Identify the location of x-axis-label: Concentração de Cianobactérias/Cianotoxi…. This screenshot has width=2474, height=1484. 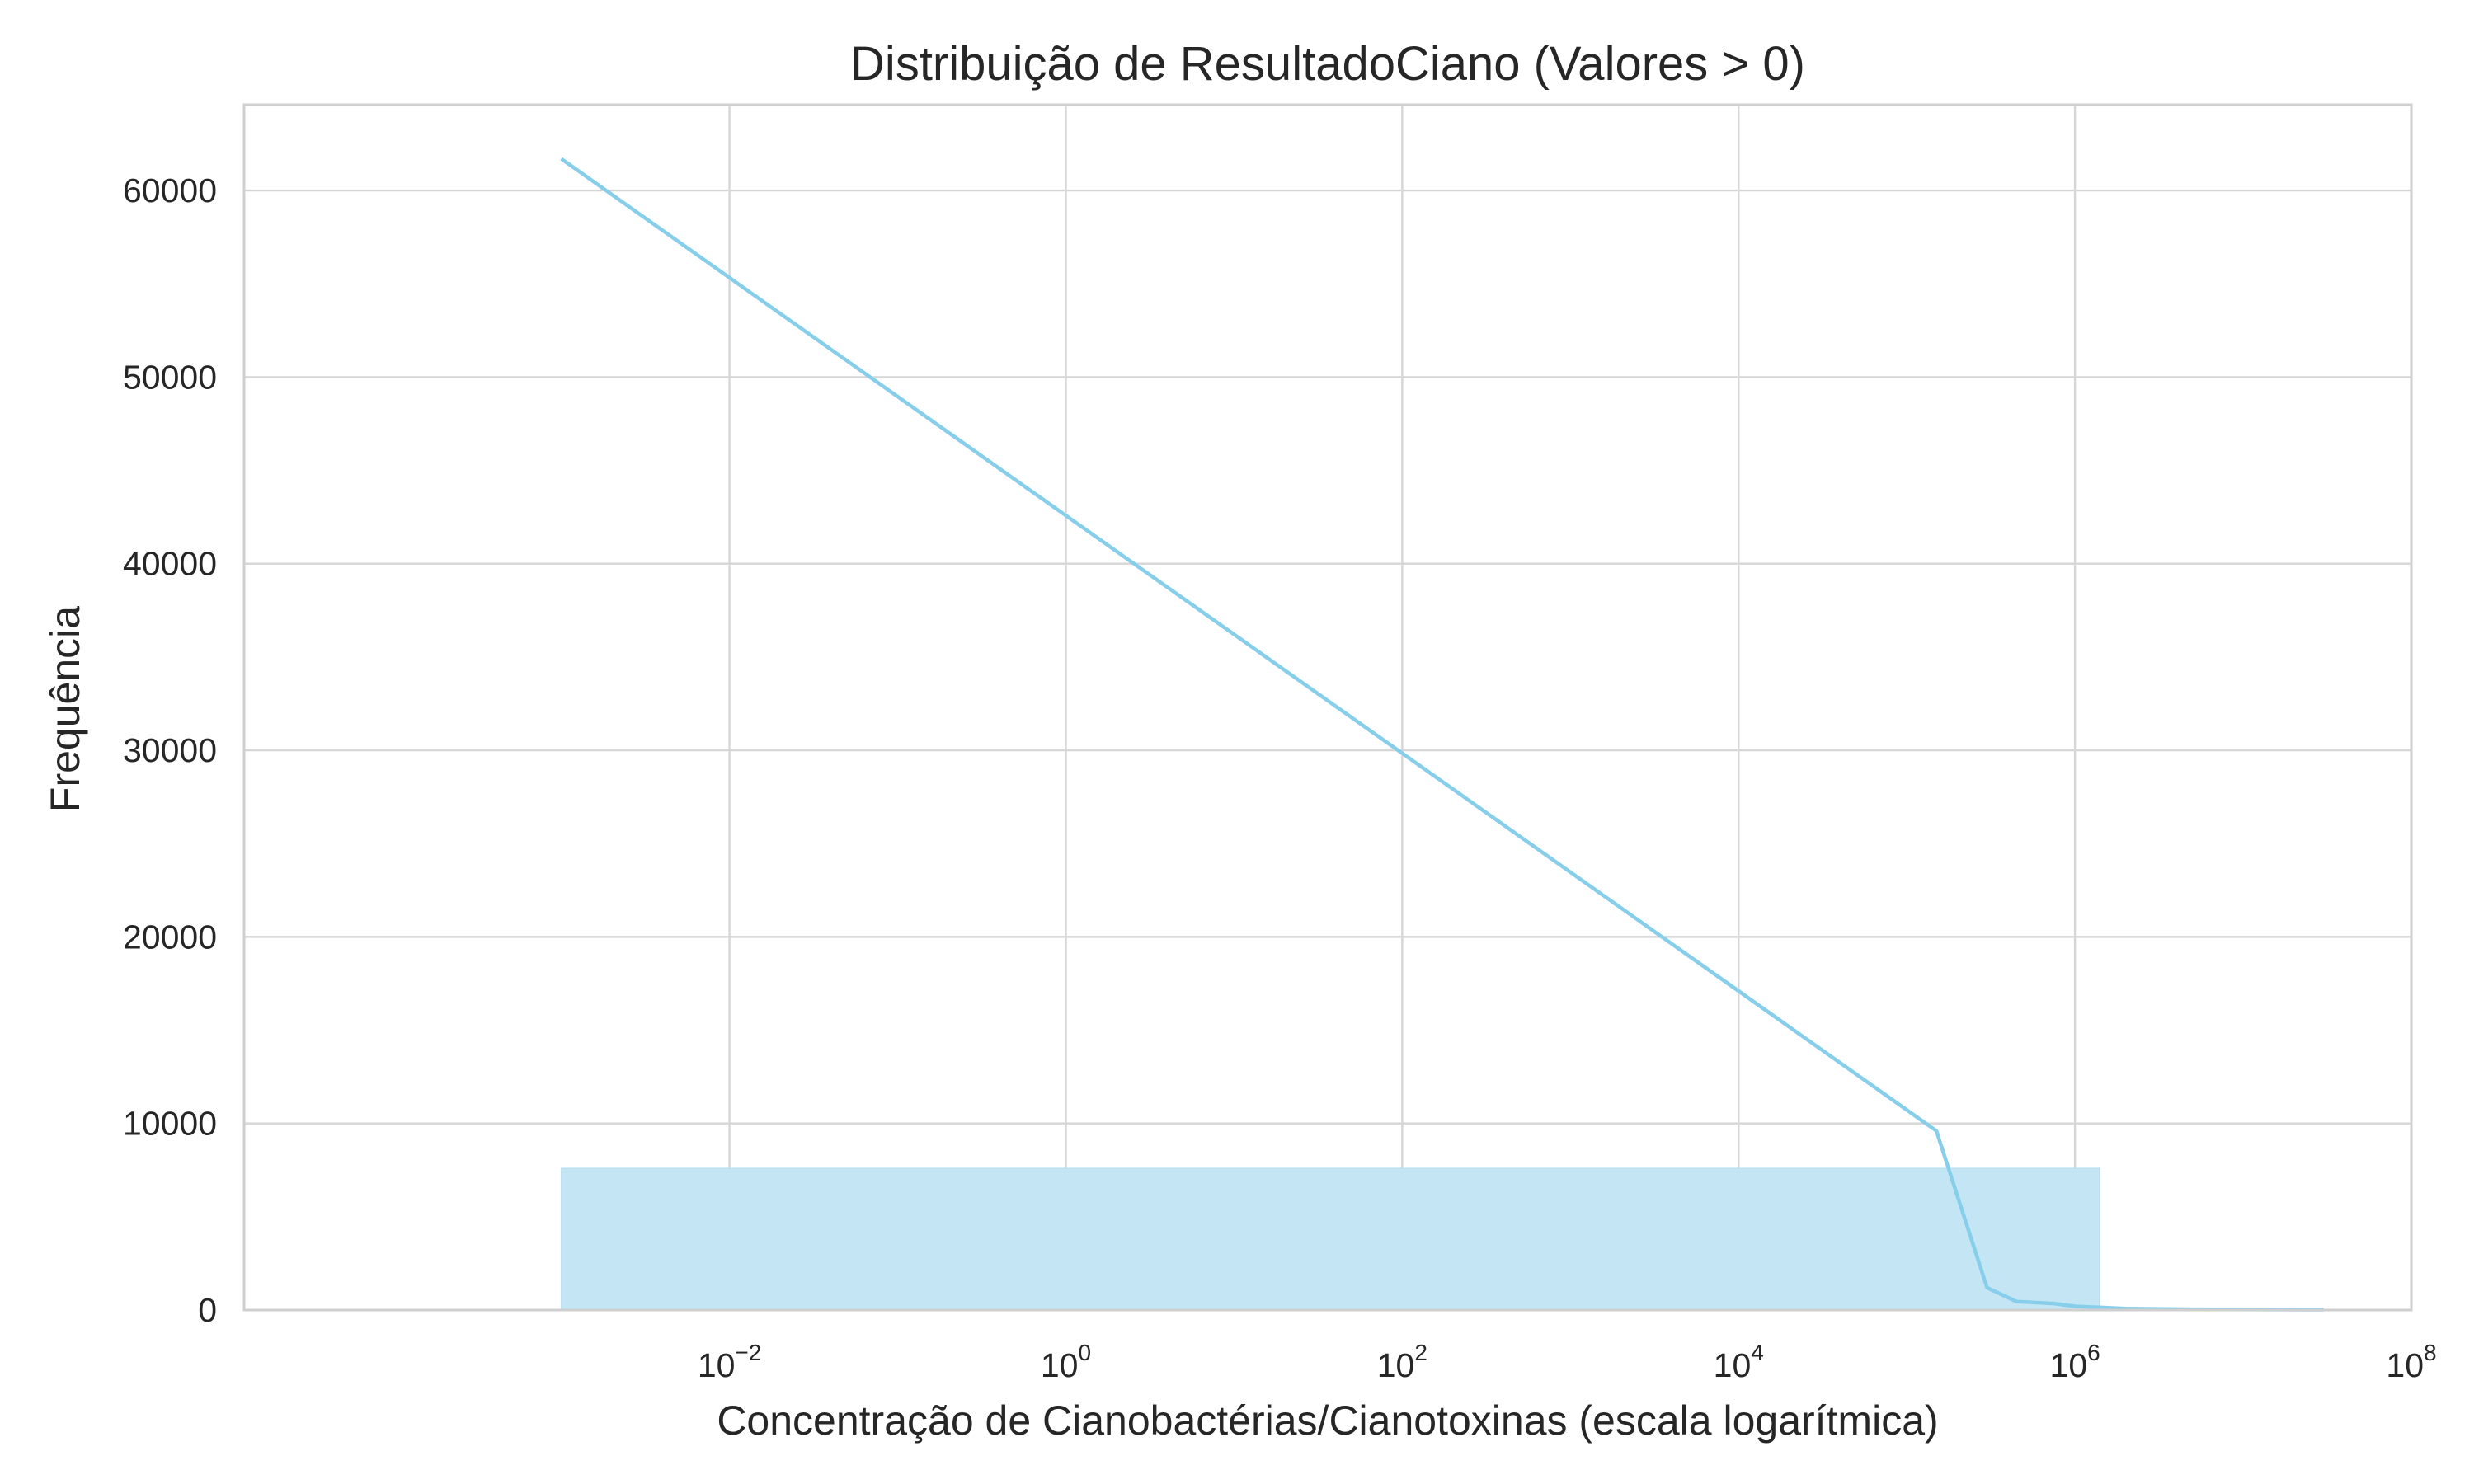
(1327, 1420).